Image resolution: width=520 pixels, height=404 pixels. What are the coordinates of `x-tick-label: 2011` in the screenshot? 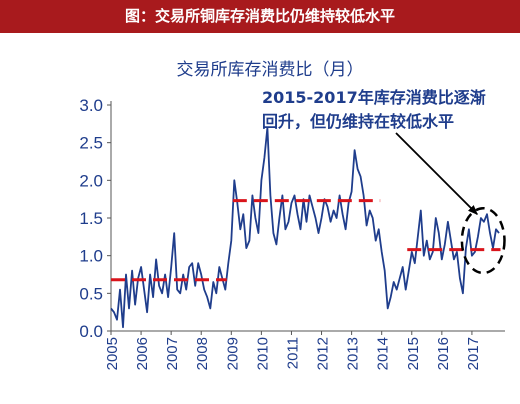 It's located at (292, 353).